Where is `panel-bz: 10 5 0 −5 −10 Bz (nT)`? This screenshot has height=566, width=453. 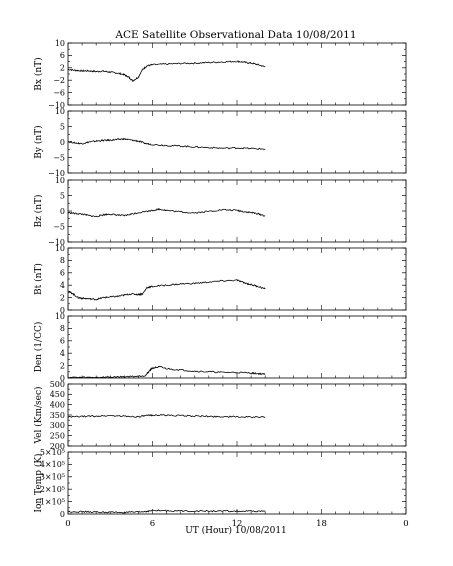
panel-bz: 10 5 0 −5 −10 Bz (nT) is located at coordinates (220, 211).